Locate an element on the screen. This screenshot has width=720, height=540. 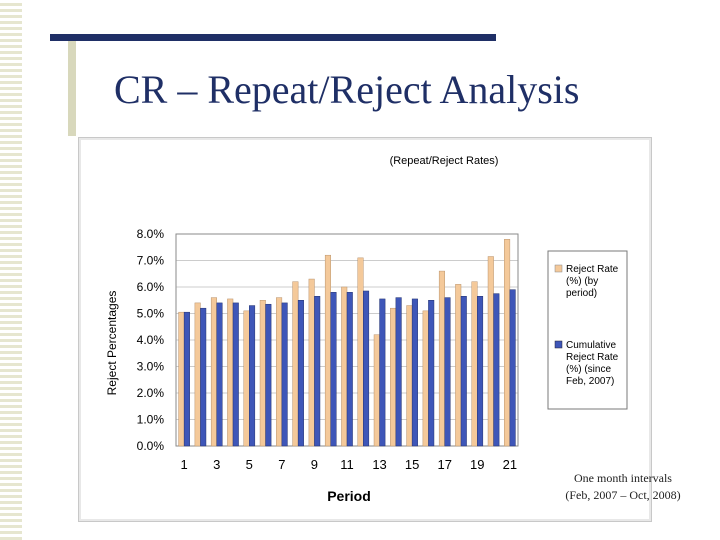
x-tick-label: 1 is located at coordinates (184, 464).